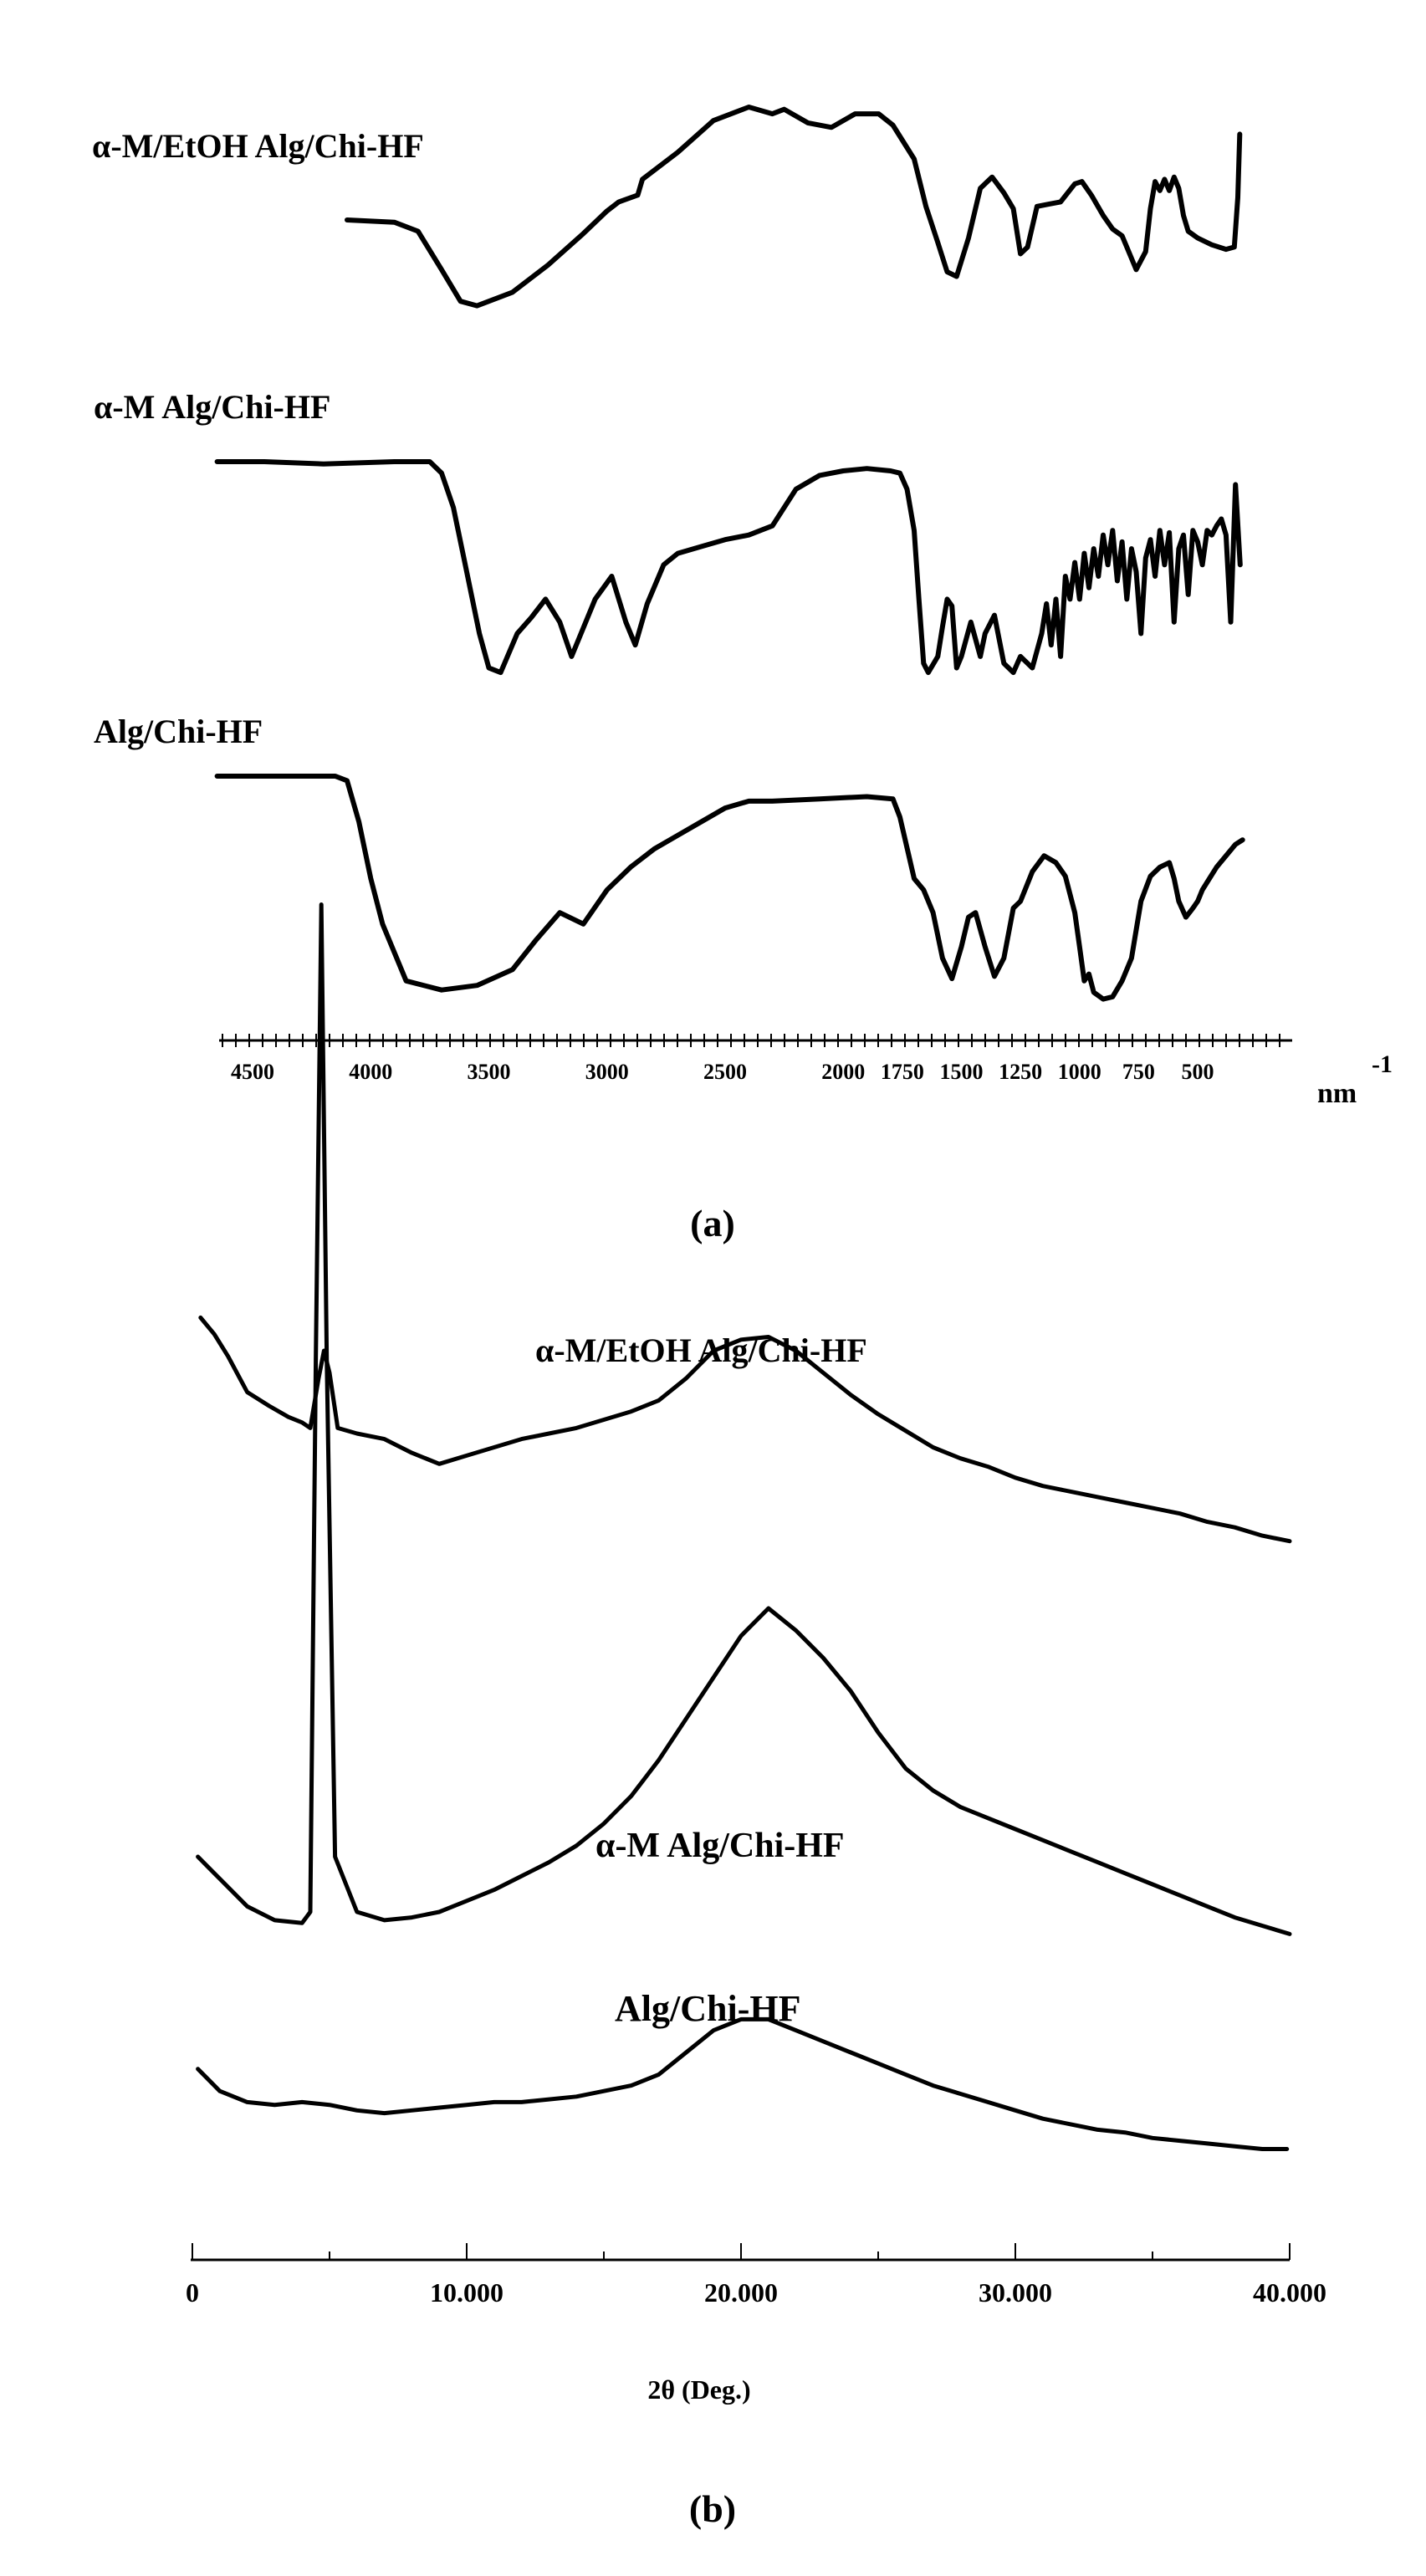 The width and height of the screenshot is (1426, 2576). Describe the element at coordinates (741, 2292) in the screenshot. I see `xrd-x-tick-label: 20.000` at that location.